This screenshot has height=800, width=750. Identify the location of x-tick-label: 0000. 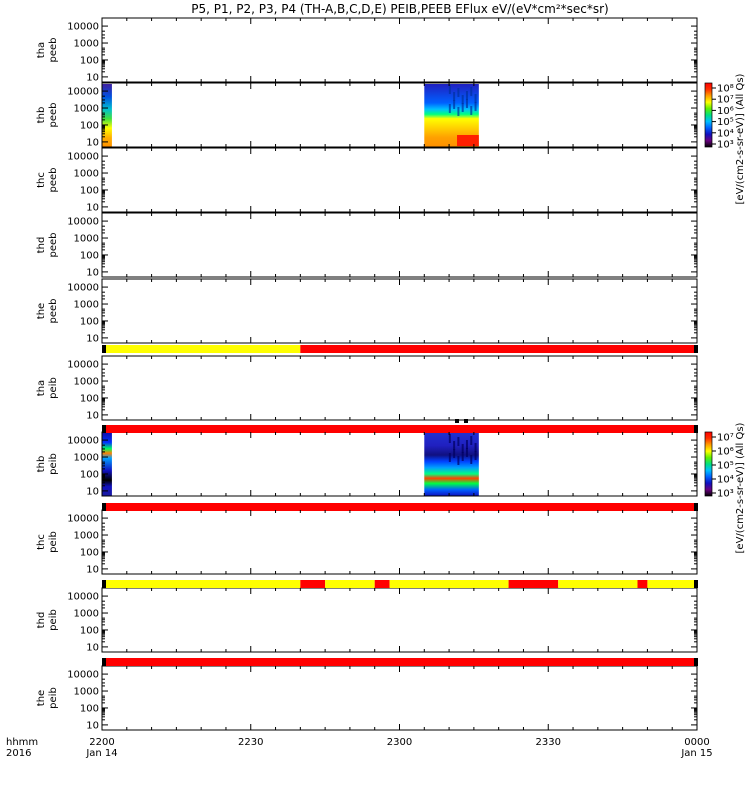
(696, 742).